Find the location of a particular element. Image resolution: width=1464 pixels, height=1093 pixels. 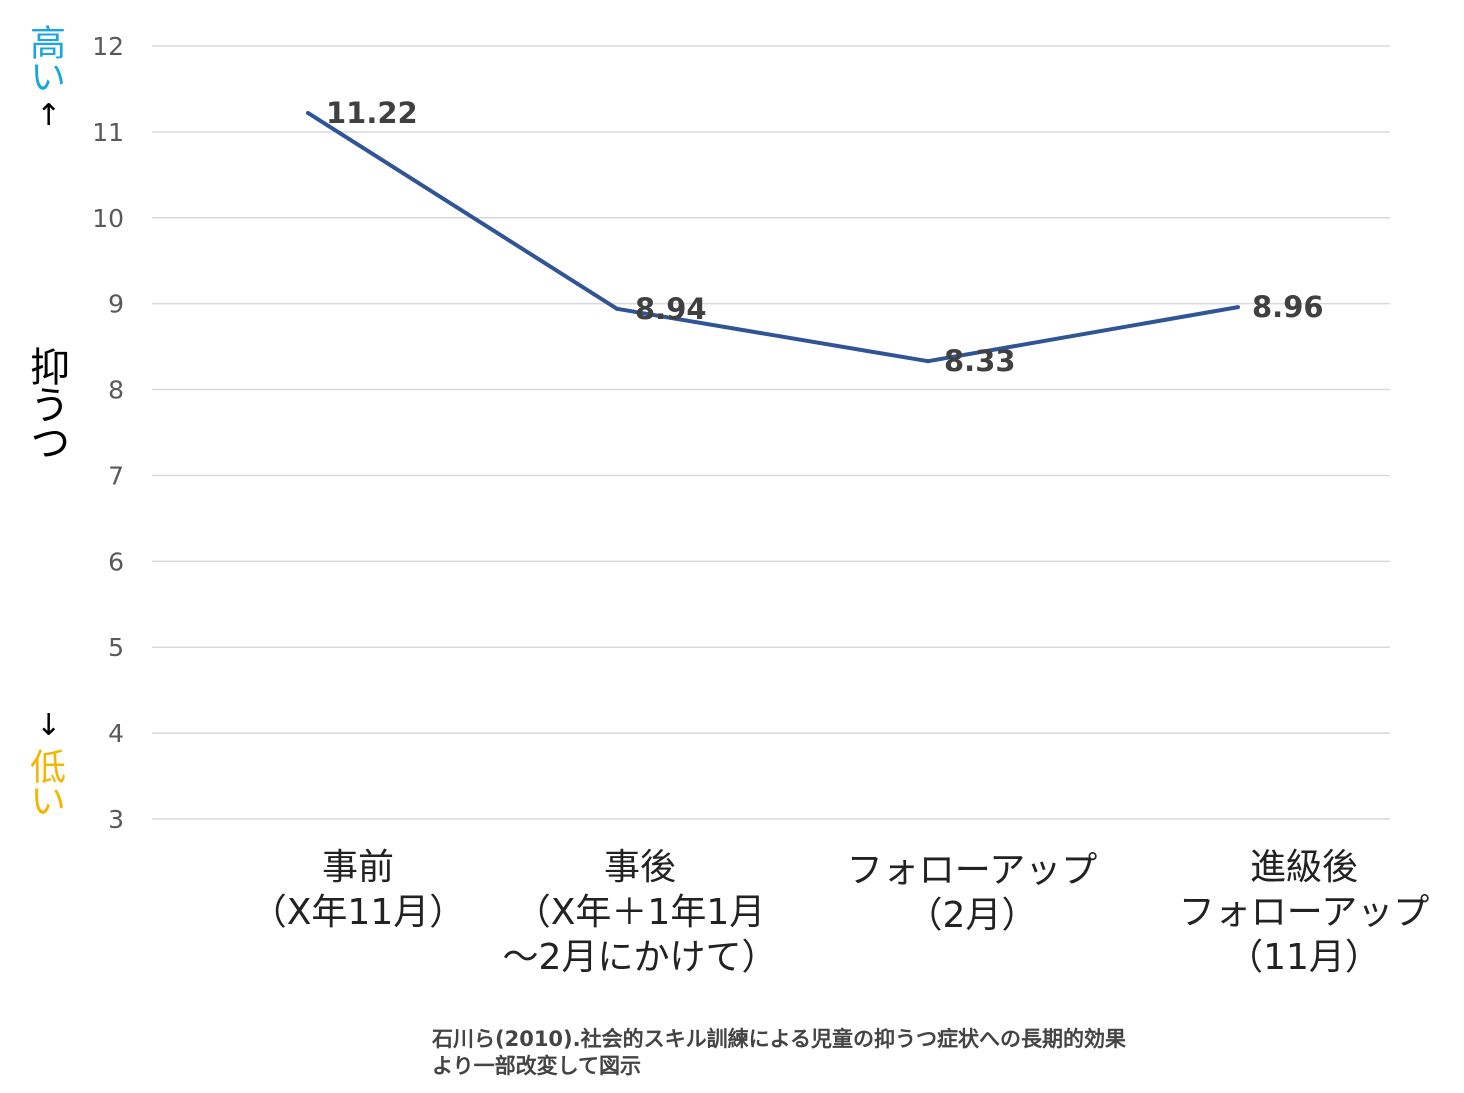

x-category-0: 事前 （X年11月） is located at coordinates (358, 890).